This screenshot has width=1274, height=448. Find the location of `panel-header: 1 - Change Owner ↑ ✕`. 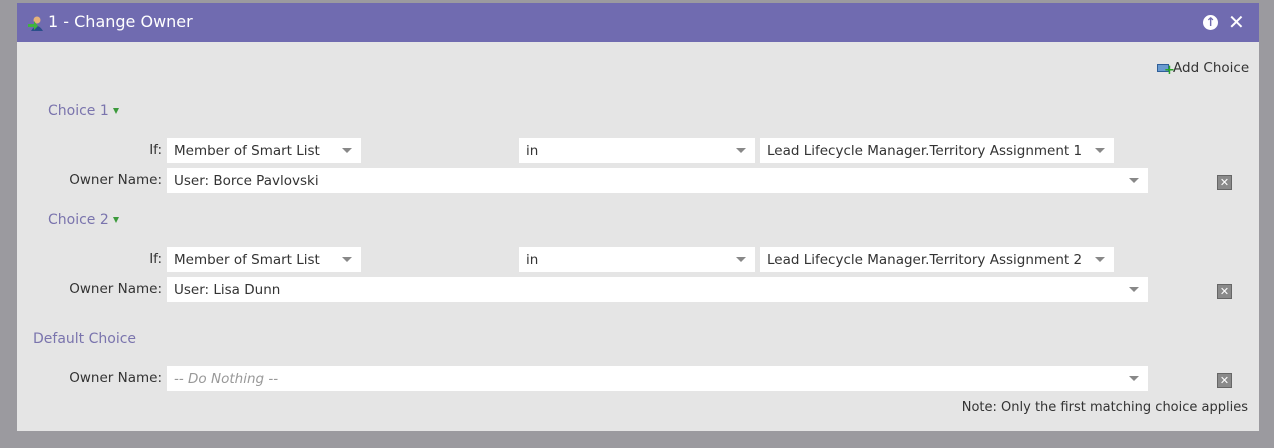

panel-header: 1 - Change Owner ↑ ✕ is located at coordinates (638, 22).